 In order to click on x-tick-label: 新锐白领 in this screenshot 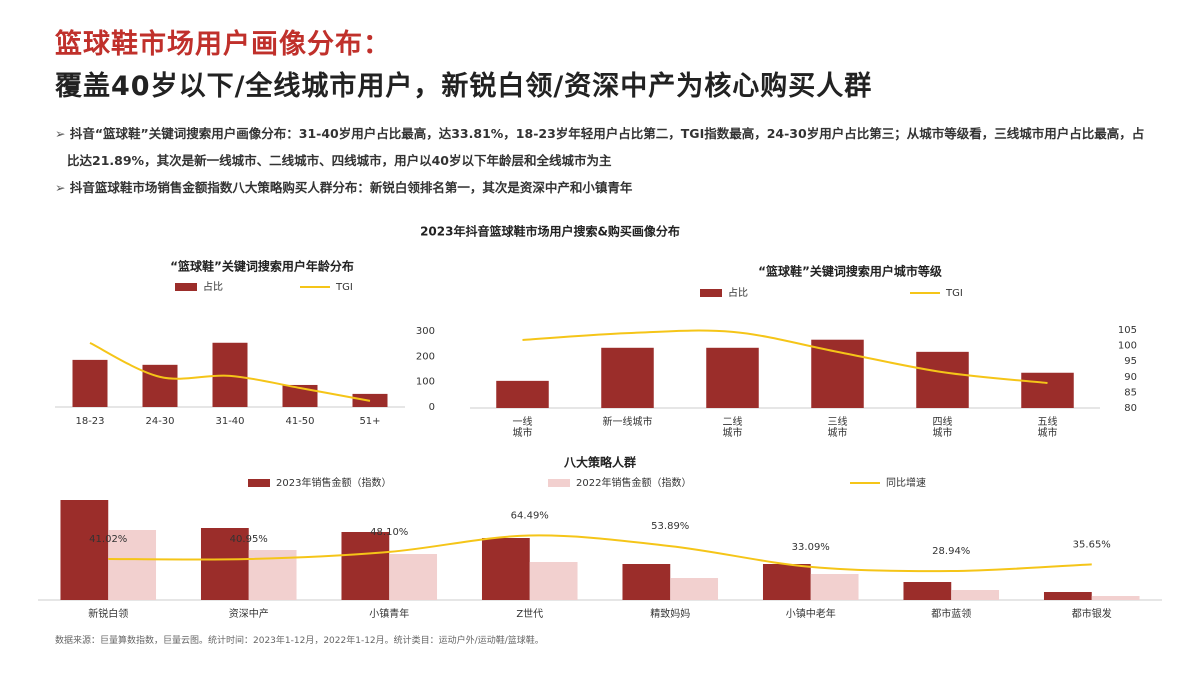, I will do `click(108, 613)`.